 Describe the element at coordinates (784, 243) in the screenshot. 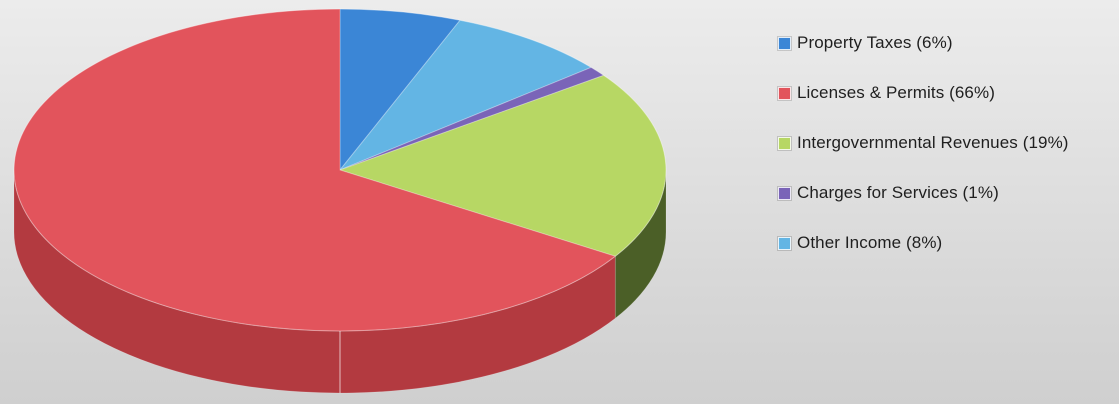

I see `legend-swatch-other-income` at that location.